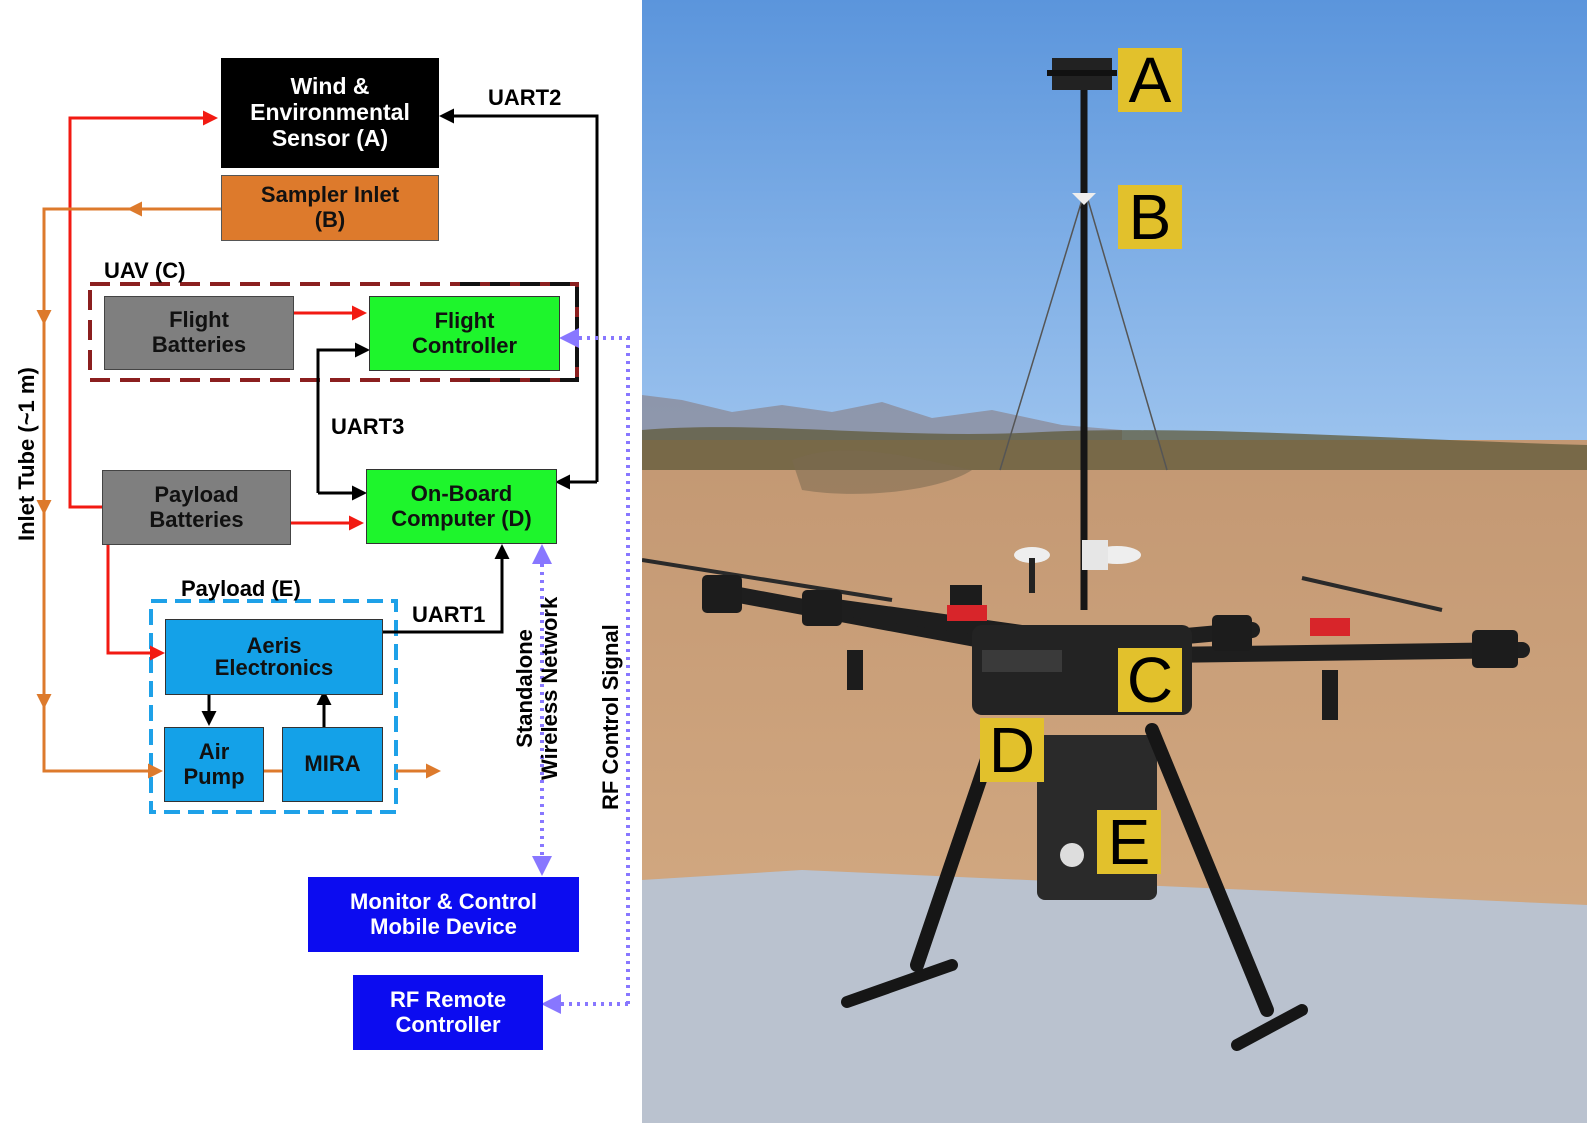 Image resolution: width=1587 pixels, height=1123 pixels. I want to click on air-pump-line-1: Air, so click(214, 751).